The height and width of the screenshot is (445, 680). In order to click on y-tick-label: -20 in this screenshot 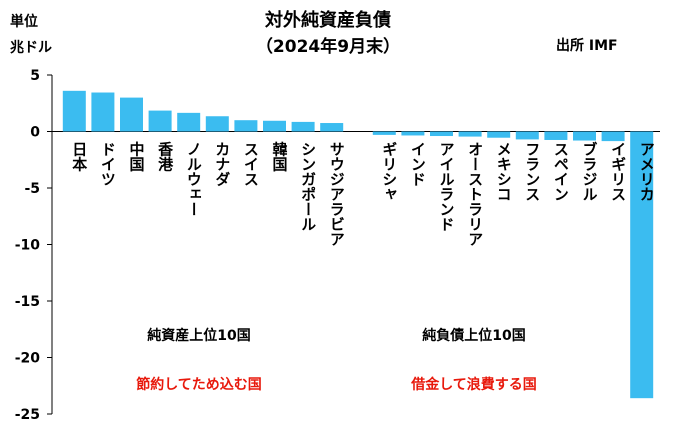, I will do `click(28, 359)`.